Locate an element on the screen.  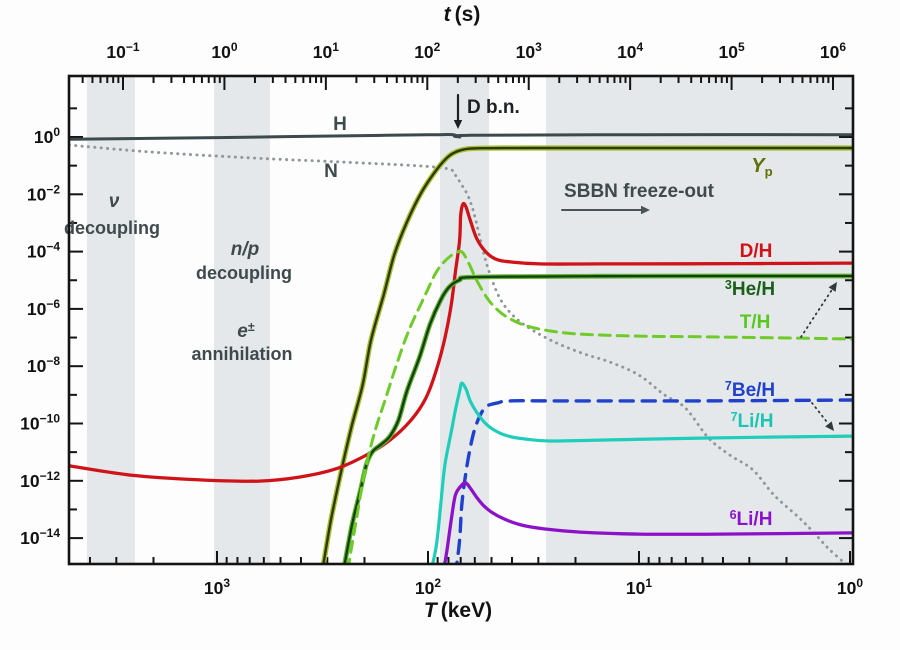
be7-to-li7-arrow-head is located at coordinates (829, 426).